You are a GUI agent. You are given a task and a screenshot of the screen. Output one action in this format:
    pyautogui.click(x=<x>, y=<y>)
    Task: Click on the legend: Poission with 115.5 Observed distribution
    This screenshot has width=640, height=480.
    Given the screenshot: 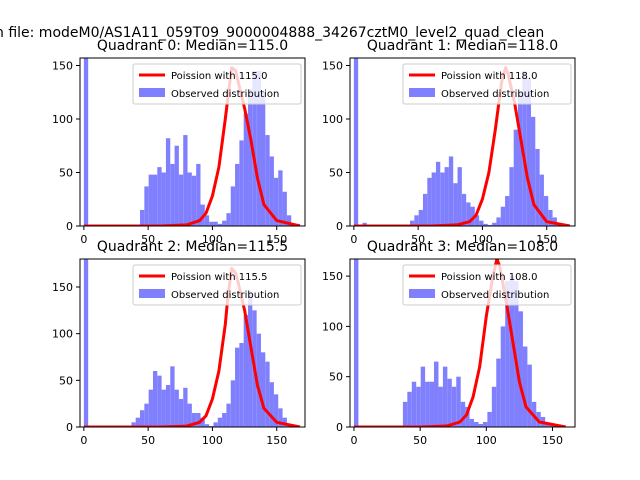 What is the action you would take?
    pyautogui.click(x=217, y=285)
    